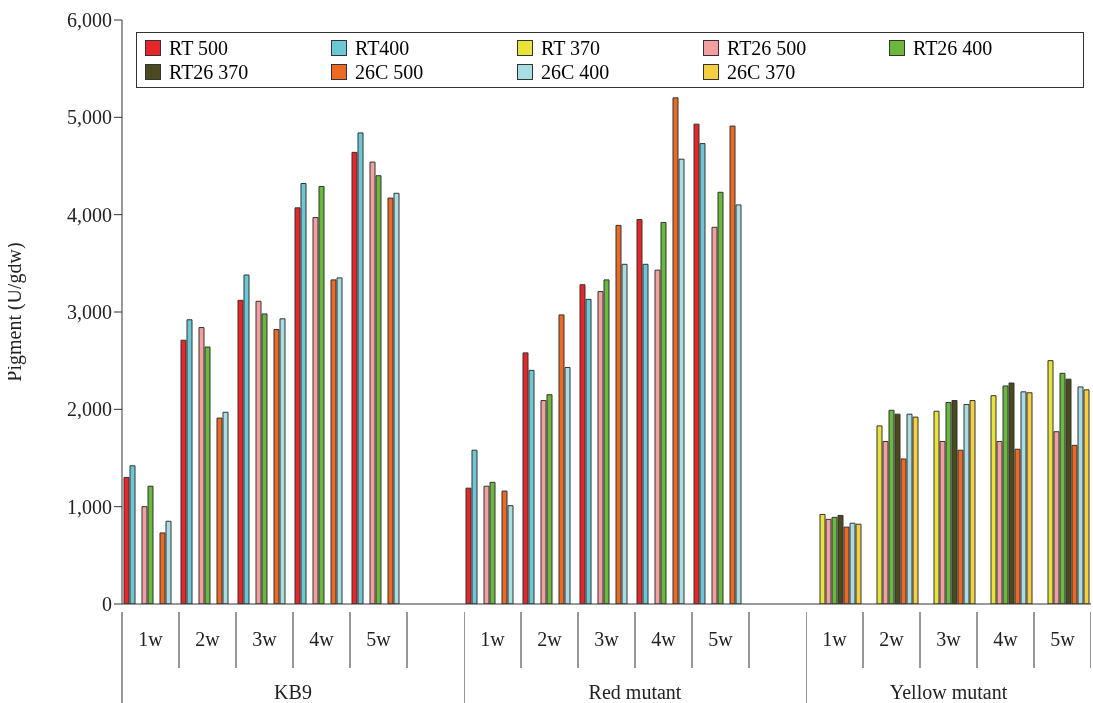  What do you see at coordinates (953, 48) in the screenshot?
I see `legend-label: RT26 400` at bounding box center [953, 48].